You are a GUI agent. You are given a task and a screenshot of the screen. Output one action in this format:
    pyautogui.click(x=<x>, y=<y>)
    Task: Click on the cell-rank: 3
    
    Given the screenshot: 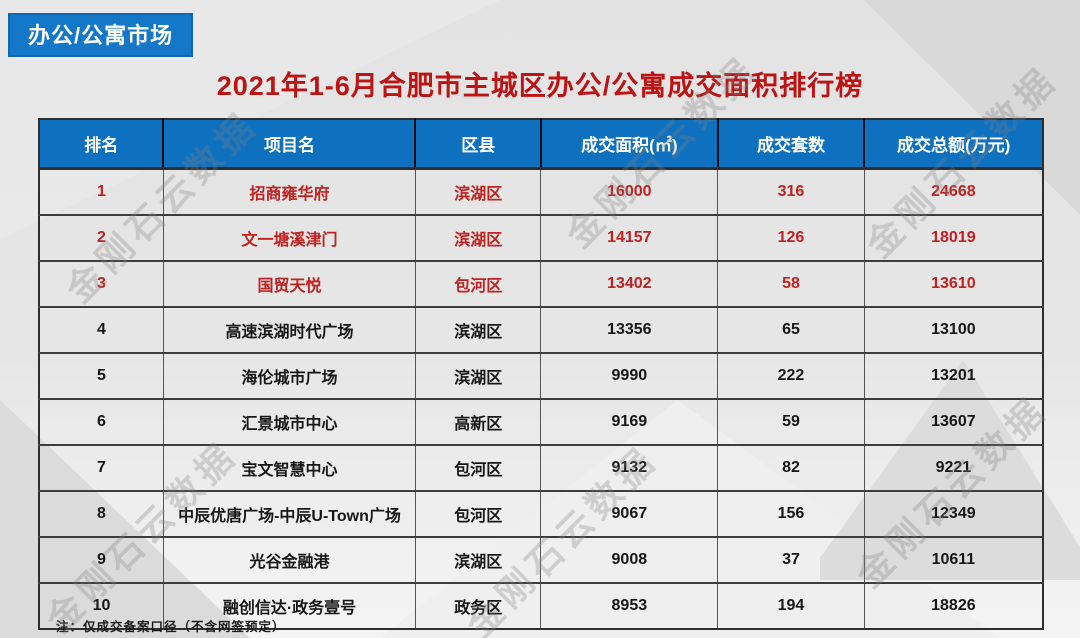 What is the action you would take?
    pyautogui.click(x=101, y=283)
    